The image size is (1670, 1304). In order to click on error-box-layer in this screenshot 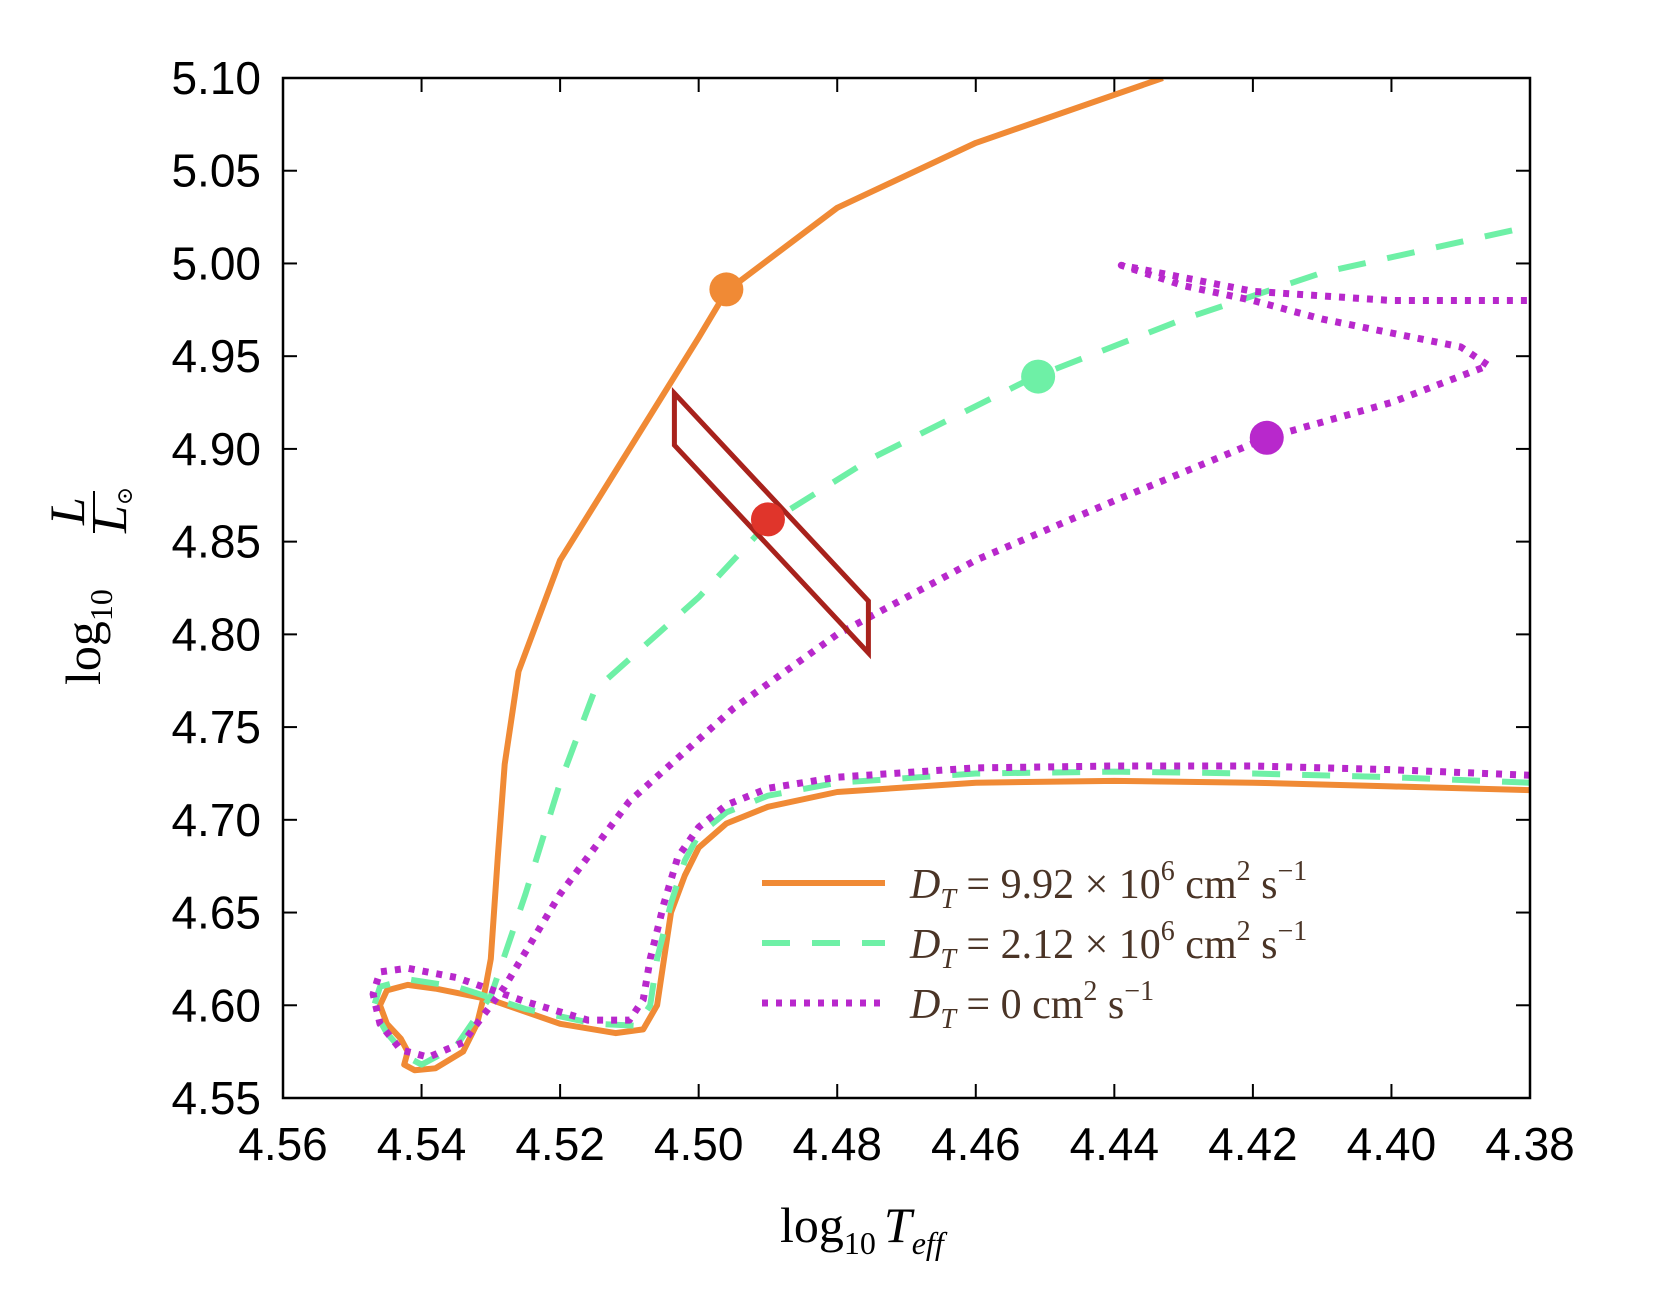, I will do `click(771, 523)`.